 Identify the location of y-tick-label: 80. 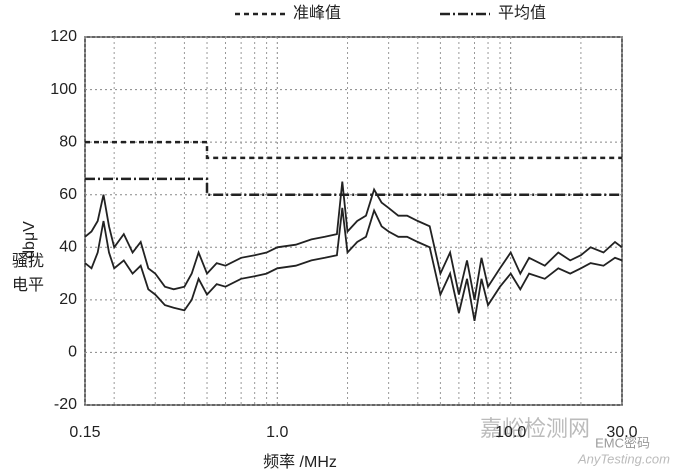
(68, 141).